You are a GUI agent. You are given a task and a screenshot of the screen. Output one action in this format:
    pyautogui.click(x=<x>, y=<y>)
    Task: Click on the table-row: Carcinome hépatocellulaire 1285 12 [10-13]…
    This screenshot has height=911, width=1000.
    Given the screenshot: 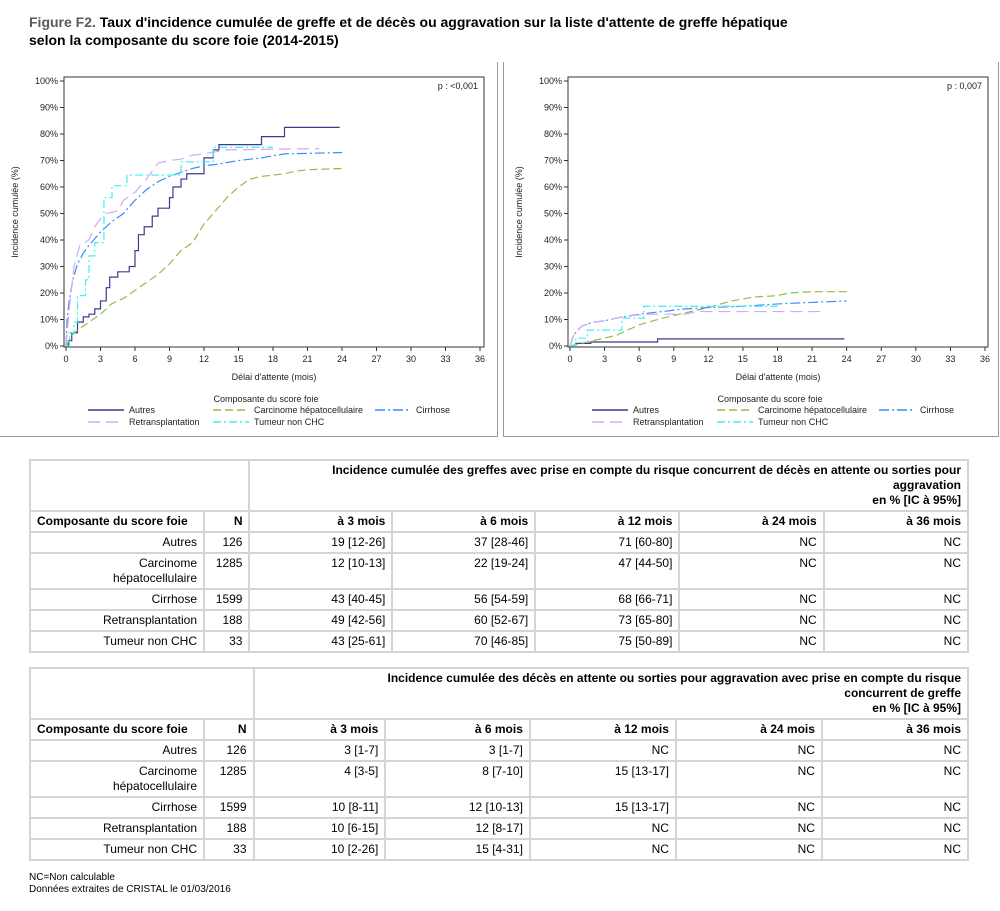 What is the action you would take?
    pyautogui.click(x=499, y=571)
    